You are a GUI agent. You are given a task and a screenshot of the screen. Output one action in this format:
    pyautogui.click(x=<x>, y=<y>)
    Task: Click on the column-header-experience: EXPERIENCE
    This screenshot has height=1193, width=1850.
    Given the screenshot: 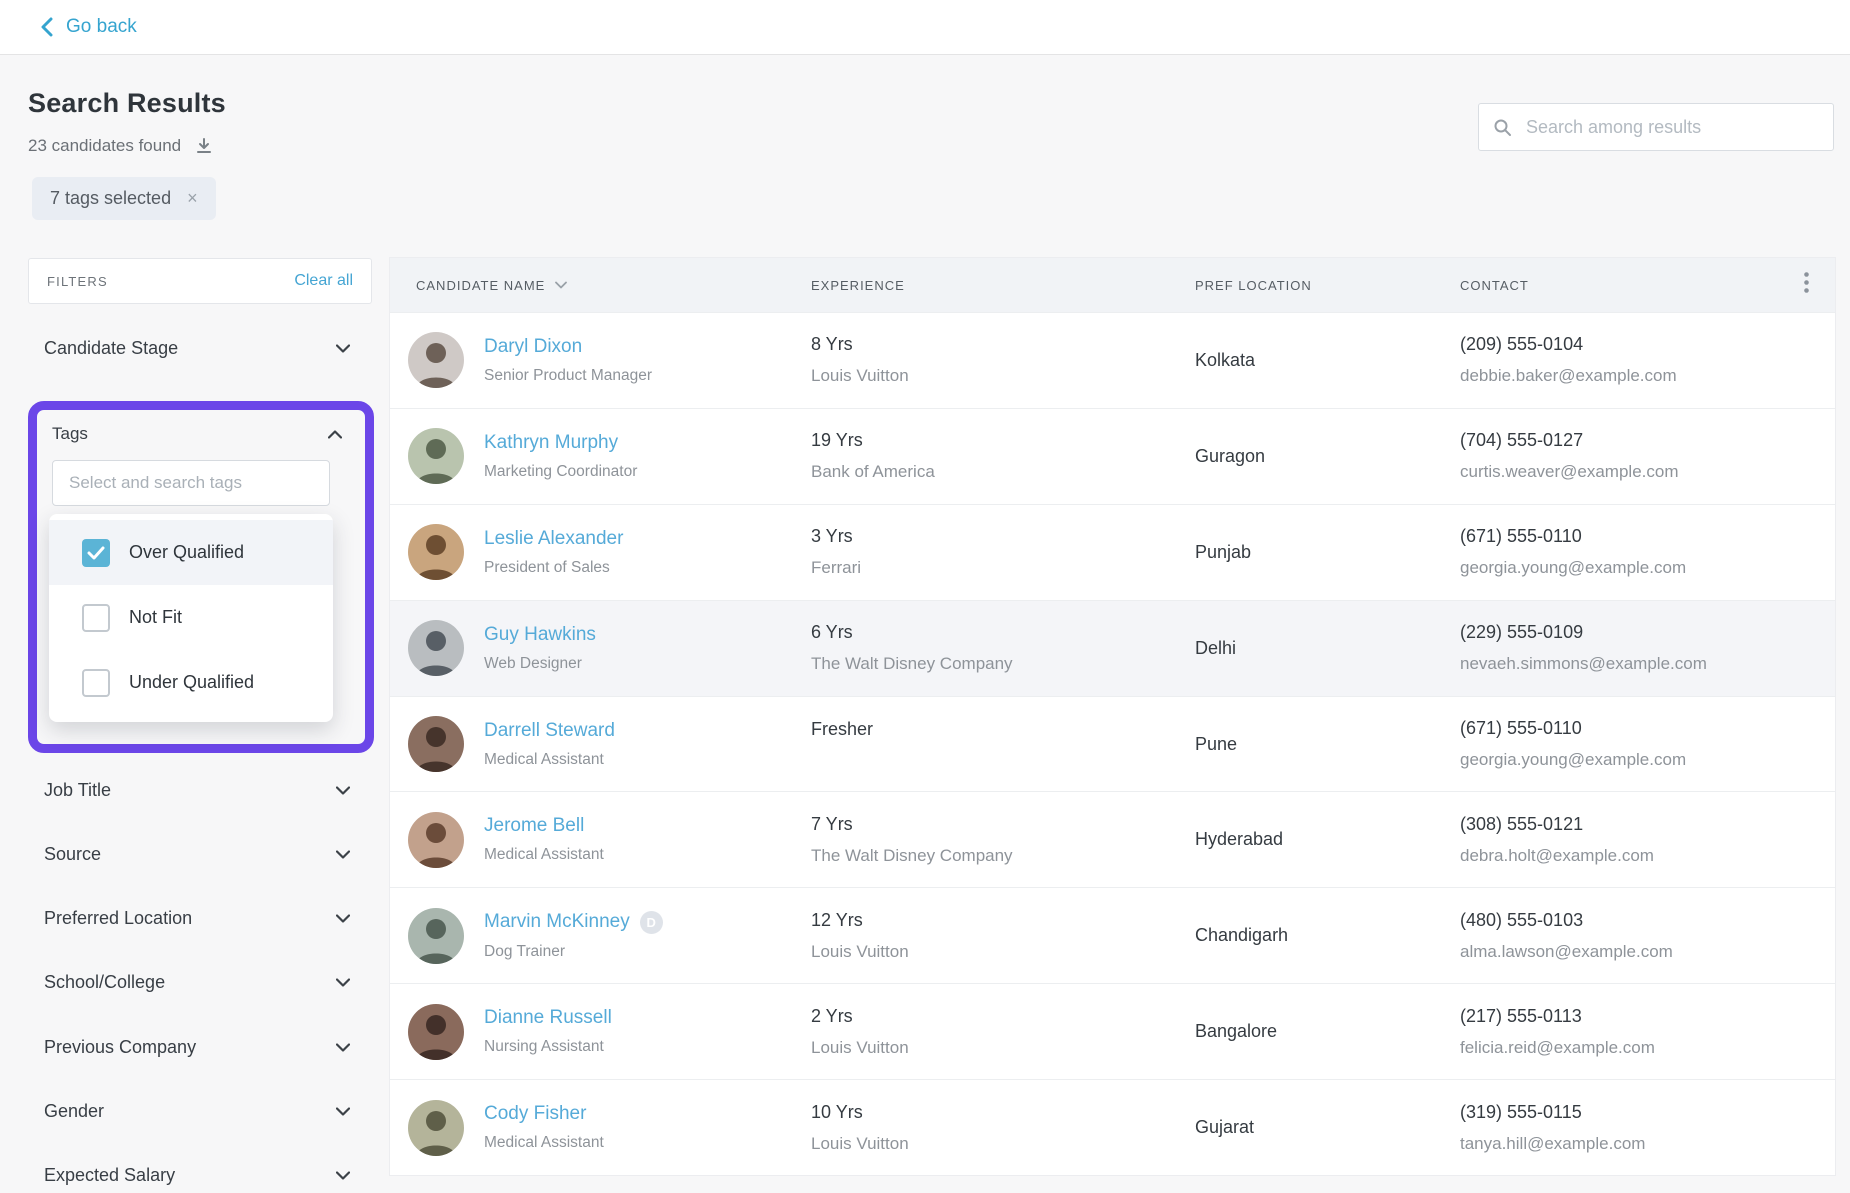 What is the action you would take?
    pyautogui.click(x=858, y=285)
    